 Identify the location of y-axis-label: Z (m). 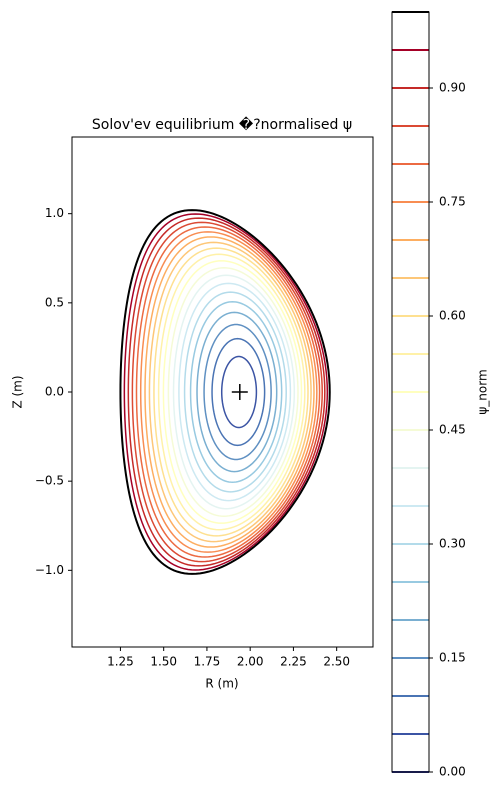
(18, 391).